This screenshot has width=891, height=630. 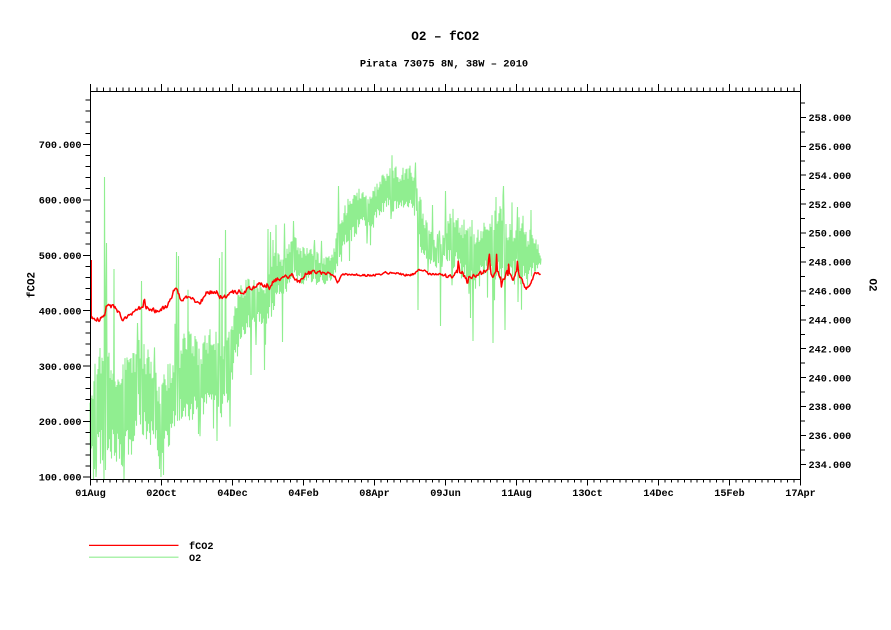 What do you see at coordinates (830, 437) in the screenshot?
I see `svg-text: 236.000` at bounding box center [830, 437].